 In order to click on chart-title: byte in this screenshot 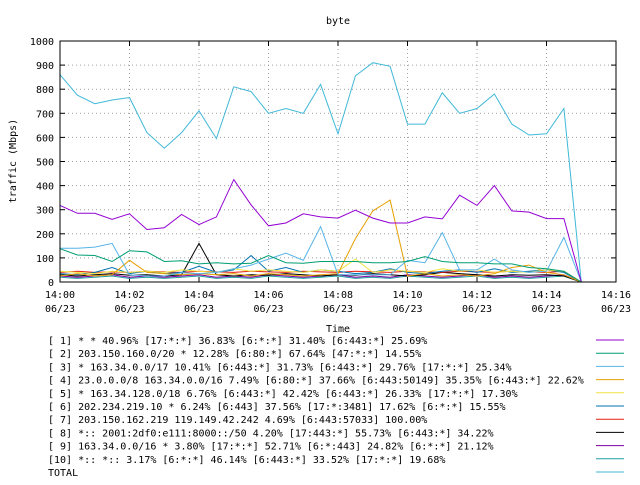, I will do `click(338, 21)`.